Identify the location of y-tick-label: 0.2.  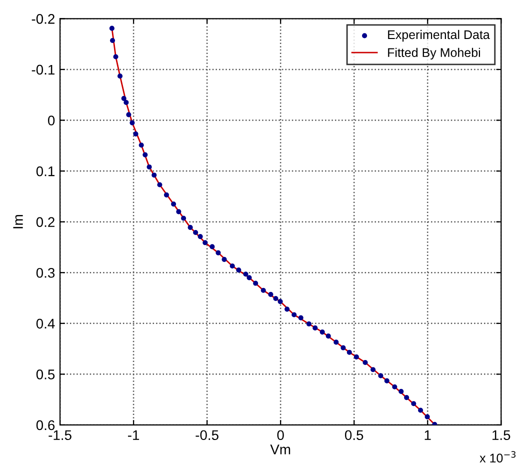
(45, 222).